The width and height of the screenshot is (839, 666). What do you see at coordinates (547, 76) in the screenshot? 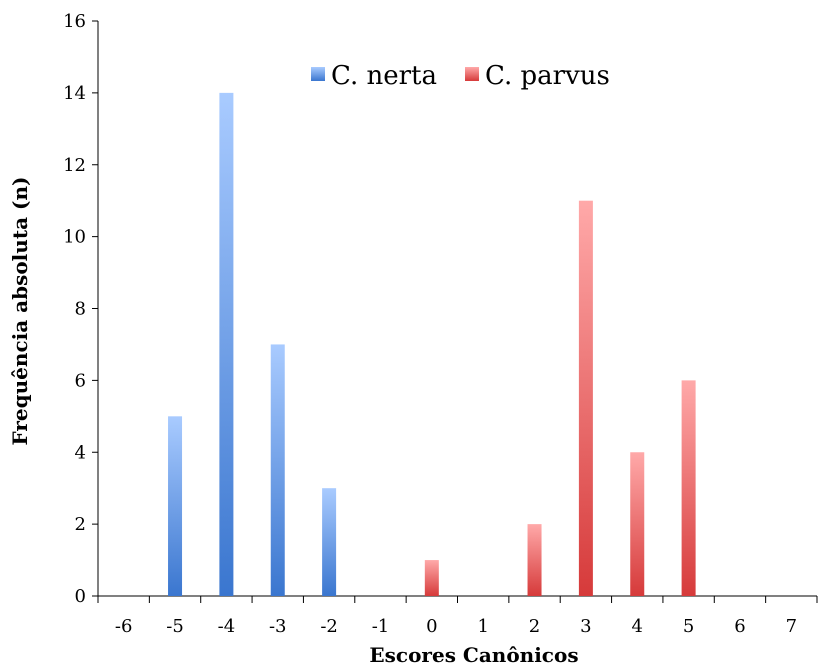
I see `legend-label-c-parvus: C. parvus` at bounding box center [547, 76].